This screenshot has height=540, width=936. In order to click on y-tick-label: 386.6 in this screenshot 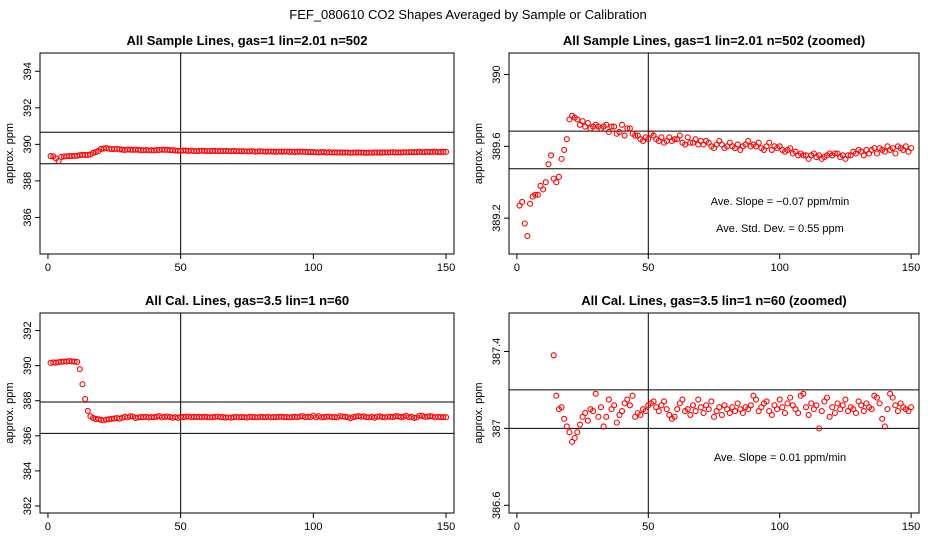, I will do `click(497, 506)`.